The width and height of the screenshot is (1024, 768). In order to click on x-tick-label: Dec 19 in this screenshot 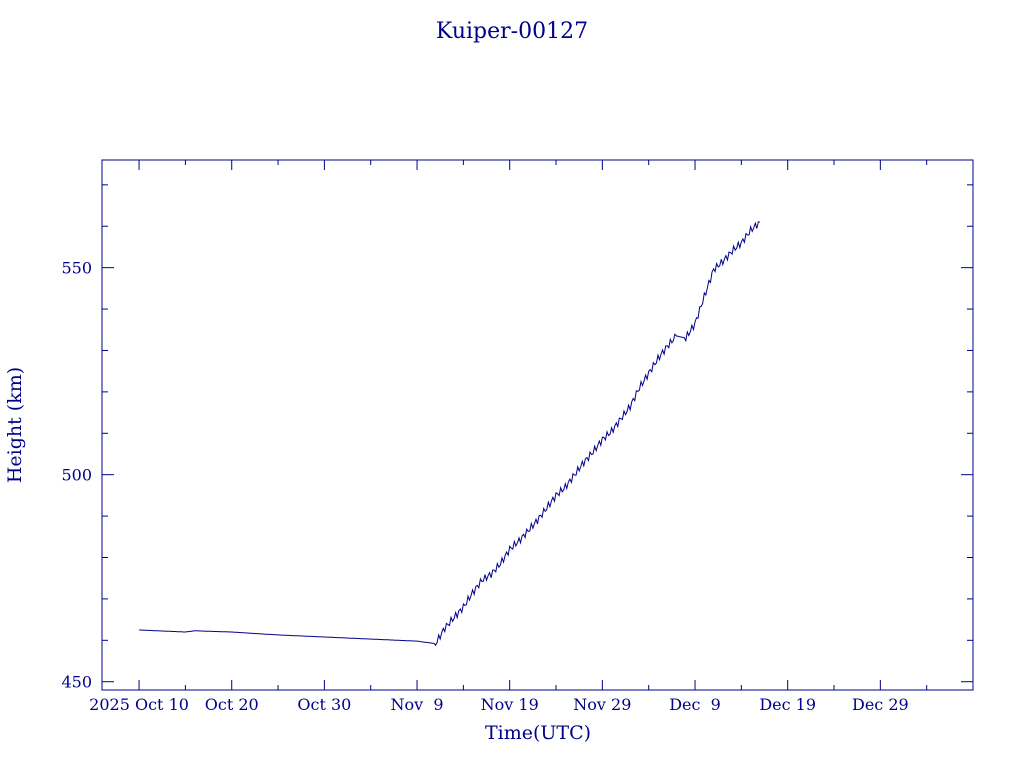, I will do `click(787, 704)`.